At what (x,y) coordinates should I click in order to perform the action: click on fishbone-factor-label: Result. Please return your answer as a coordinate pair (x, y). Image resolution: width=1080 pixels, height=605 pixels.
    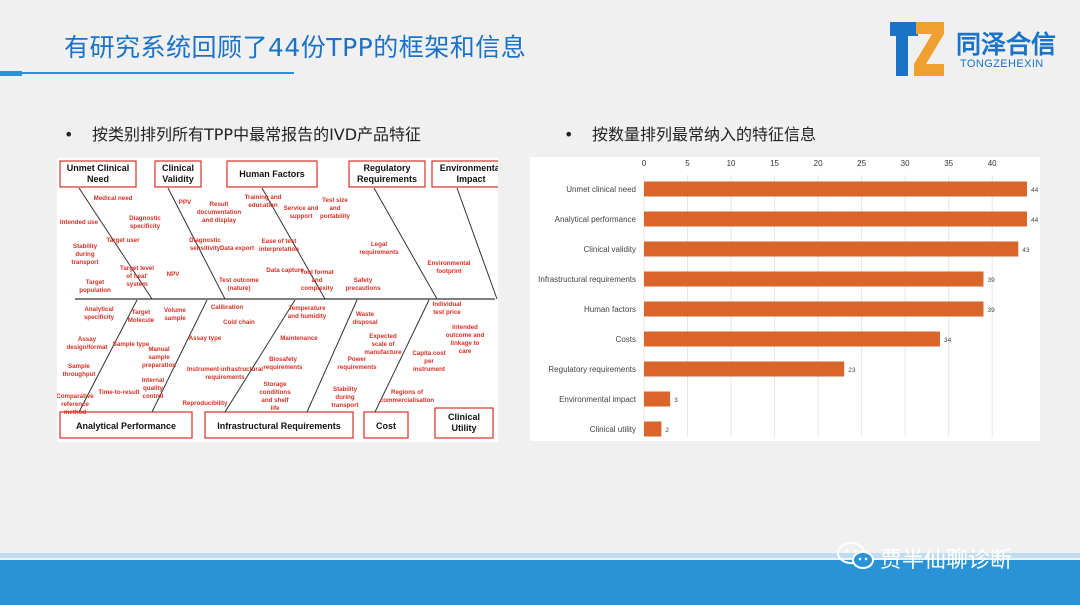
    Looking at the image, I should click on (219, 204).